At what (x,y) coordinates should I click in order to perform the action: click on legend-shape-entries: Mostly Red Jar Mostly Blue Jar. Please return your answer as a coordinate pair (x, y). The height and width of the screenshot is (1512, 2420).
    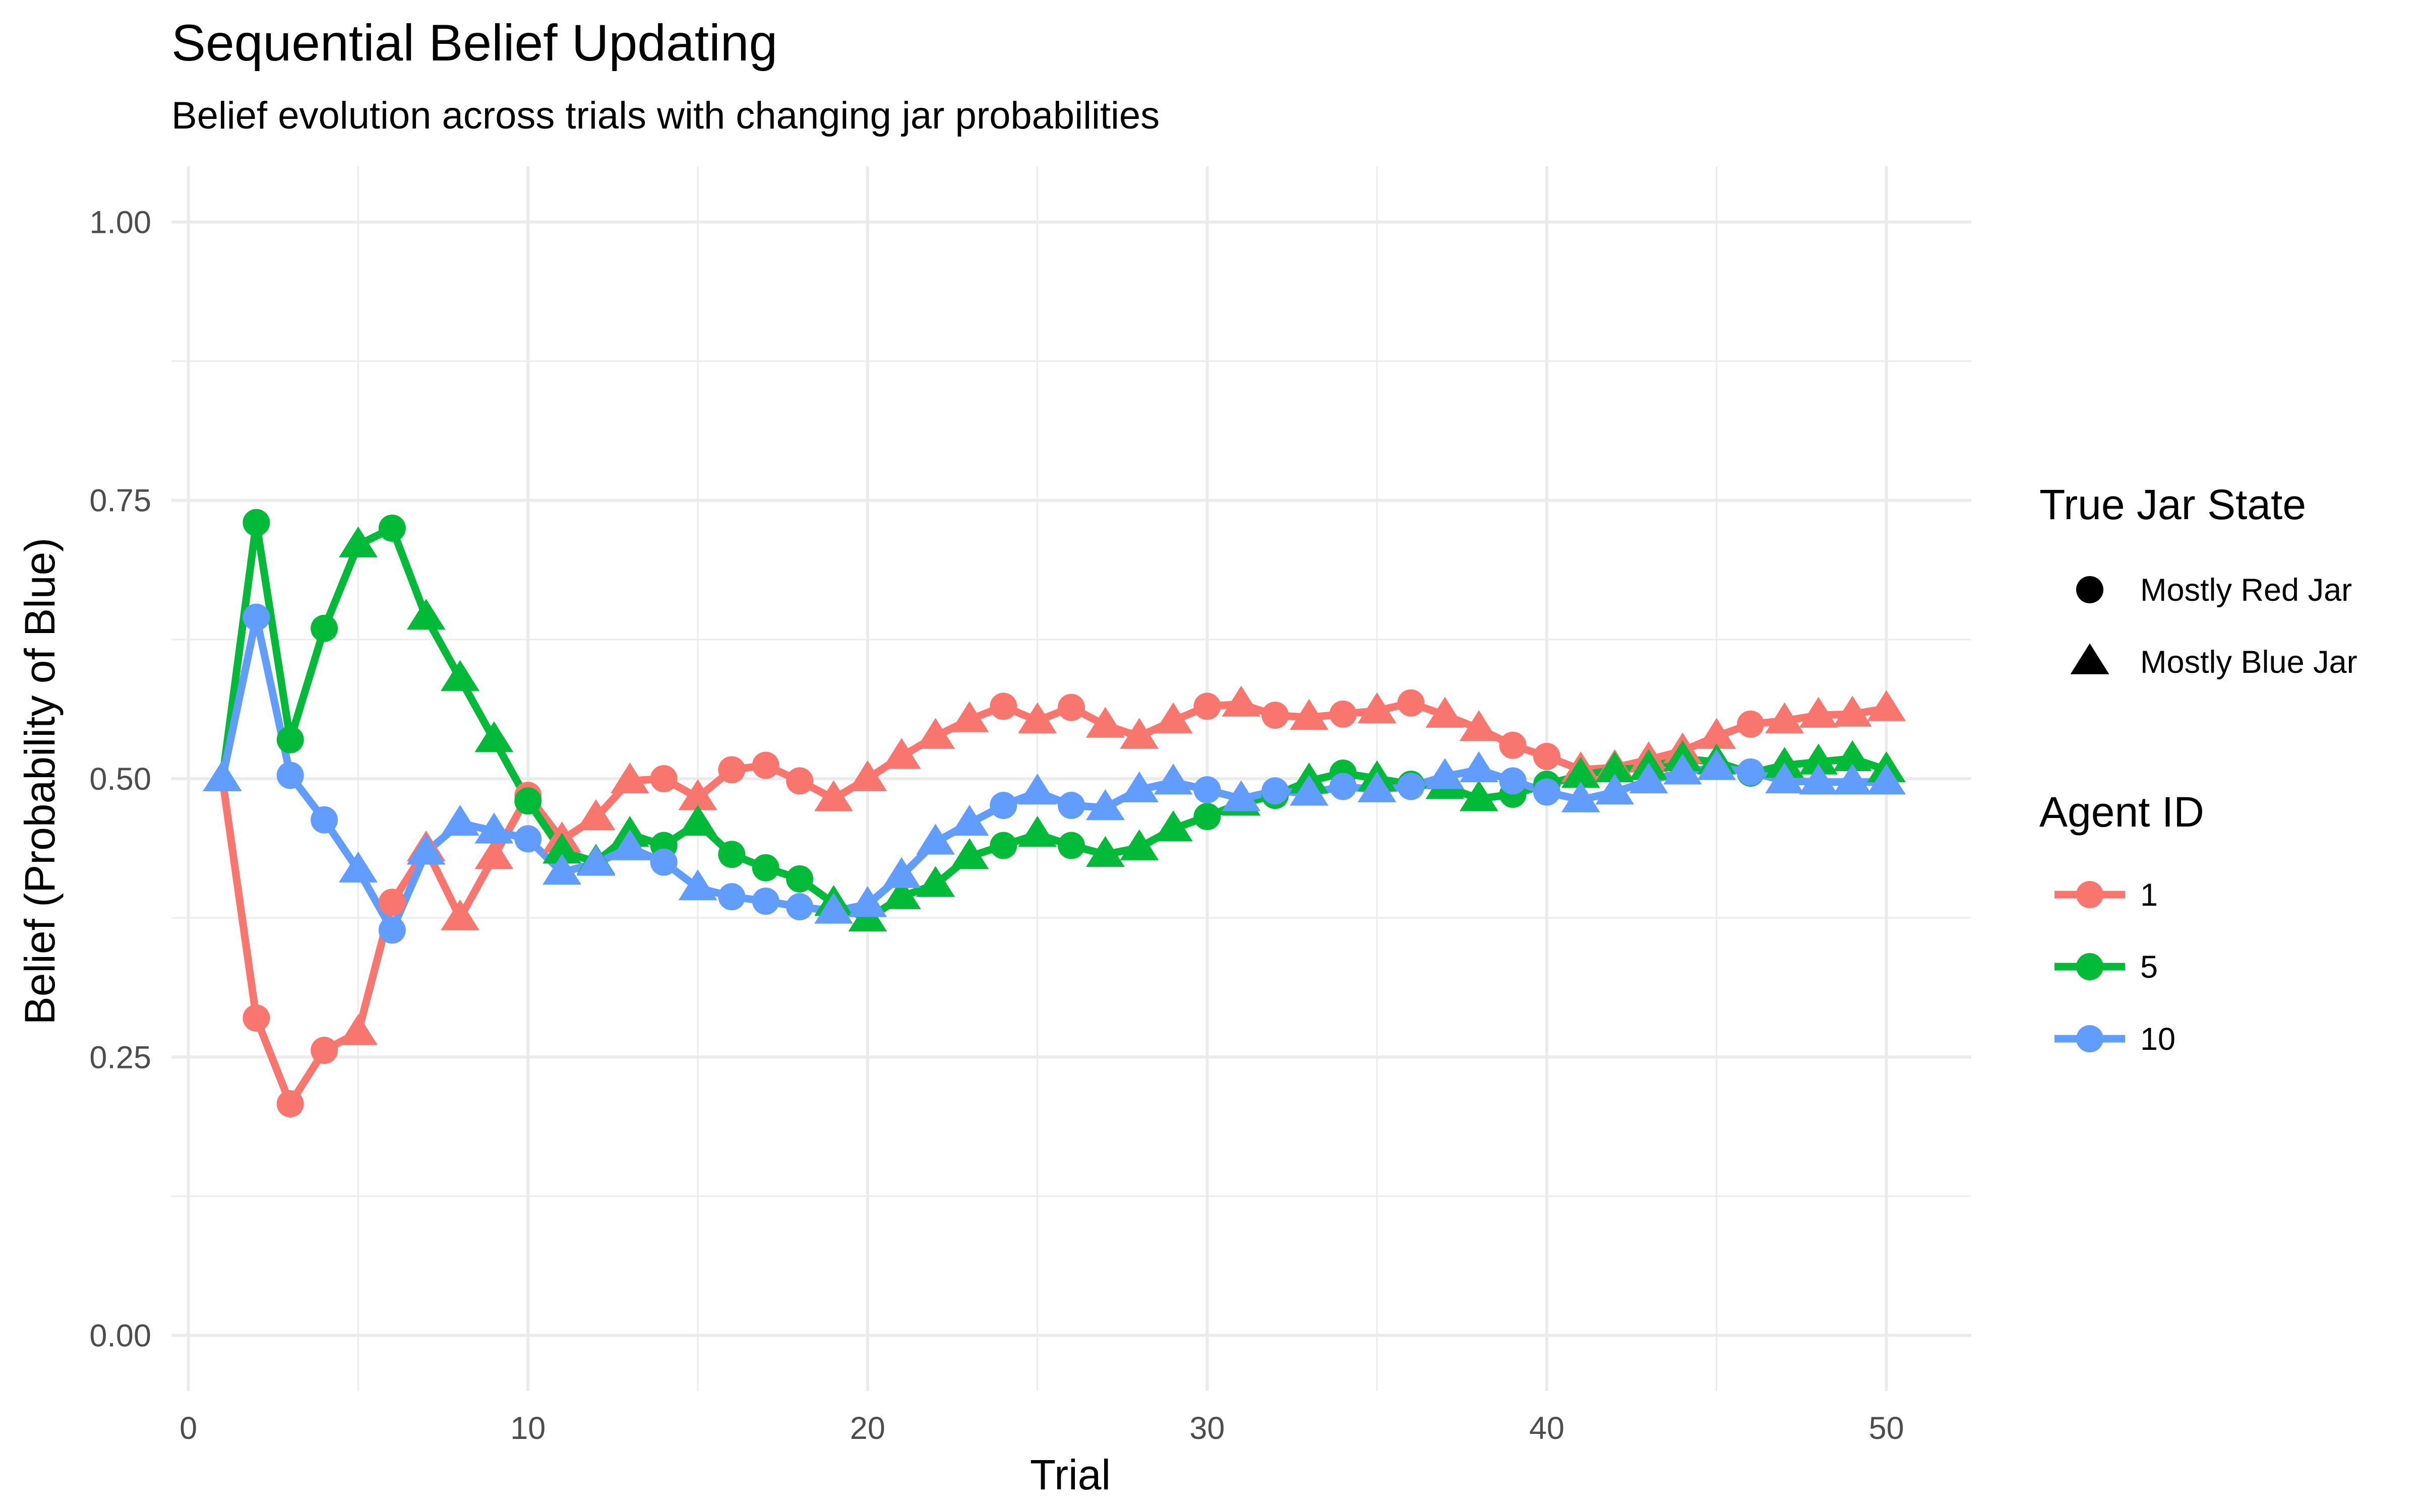
    Looking at the image, I should click on (2213, 626).